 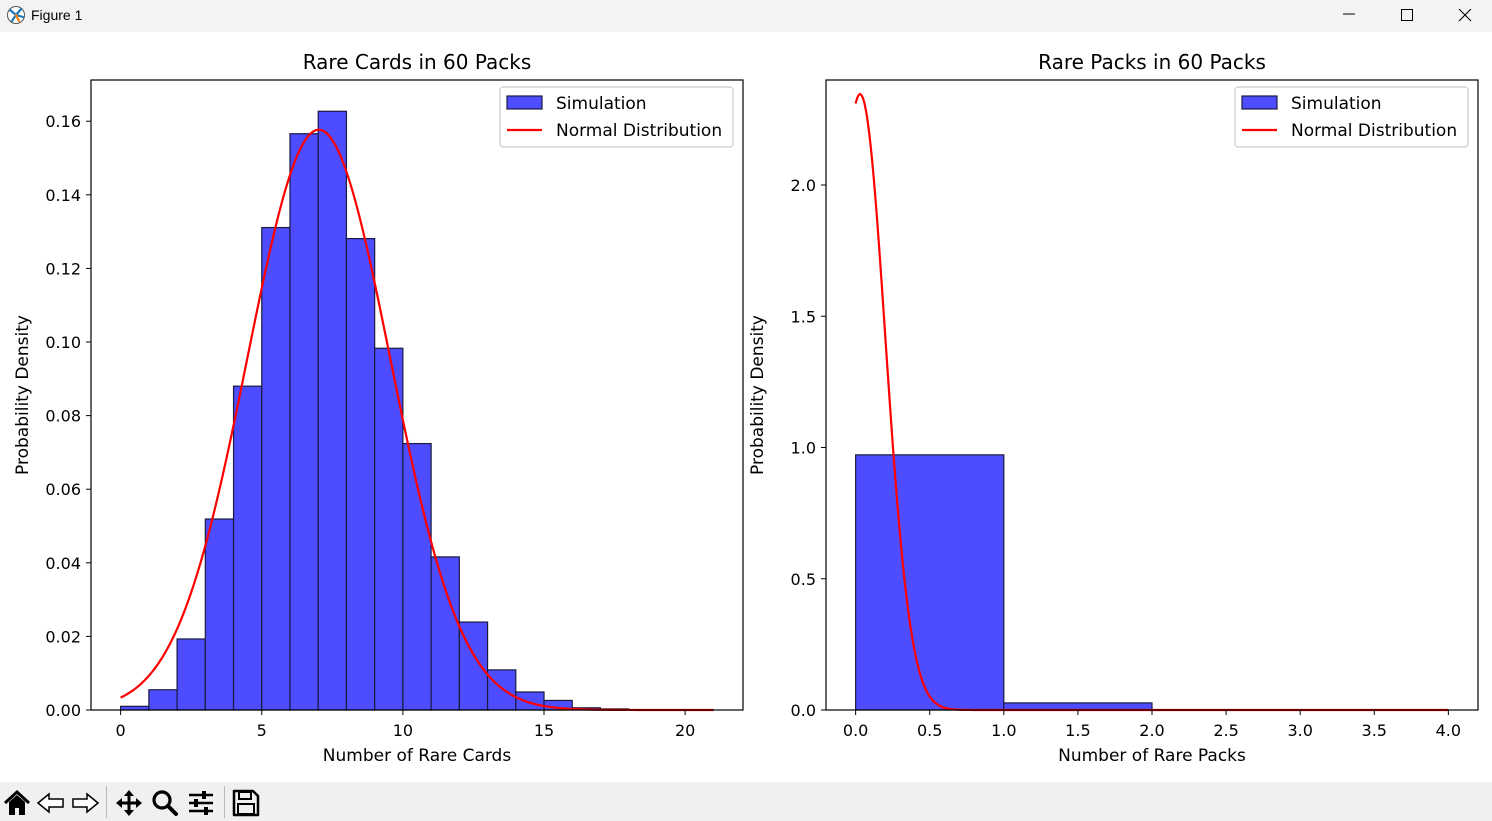 I want to click on minimize-icon, so click(x=1349, y=14).